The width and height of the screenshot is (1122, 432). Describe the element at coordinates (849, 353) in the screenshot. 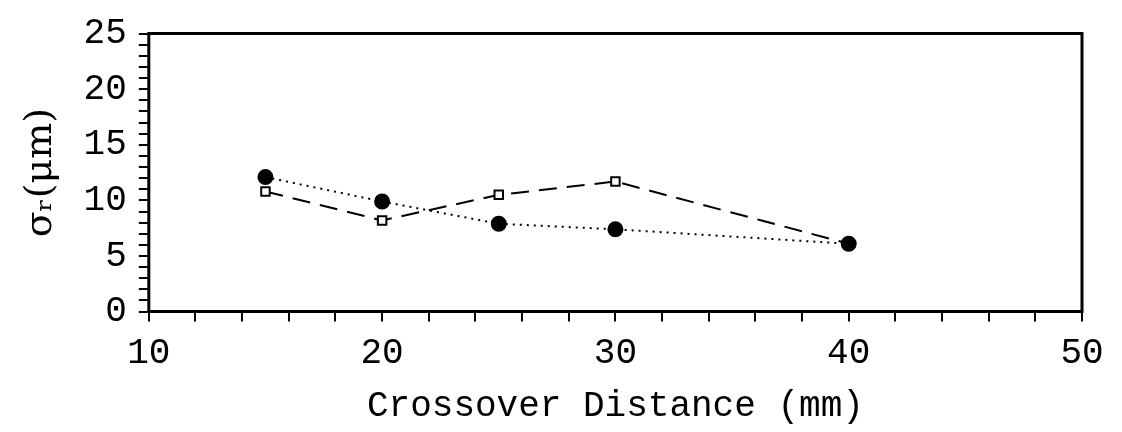

I see `x-tick-label: 40` at that location.